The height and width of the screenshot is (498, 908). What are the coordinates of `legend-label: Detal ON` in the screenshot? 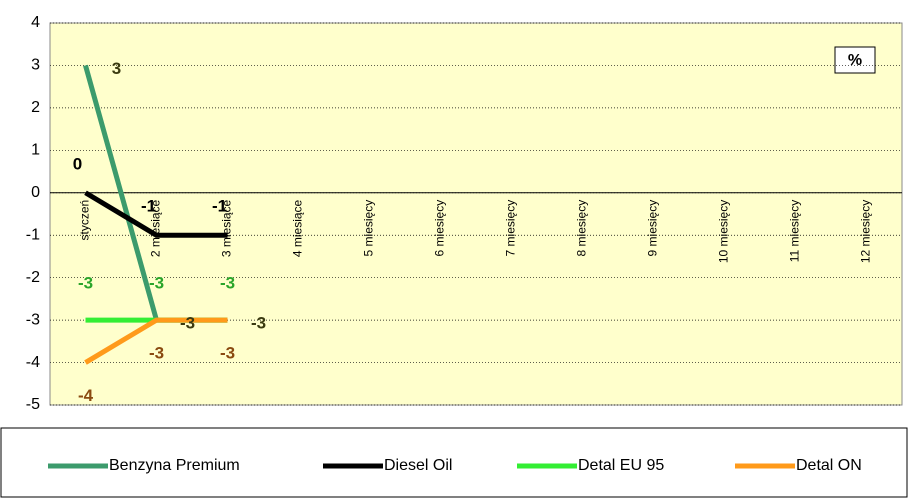 It's located at (829, 465).